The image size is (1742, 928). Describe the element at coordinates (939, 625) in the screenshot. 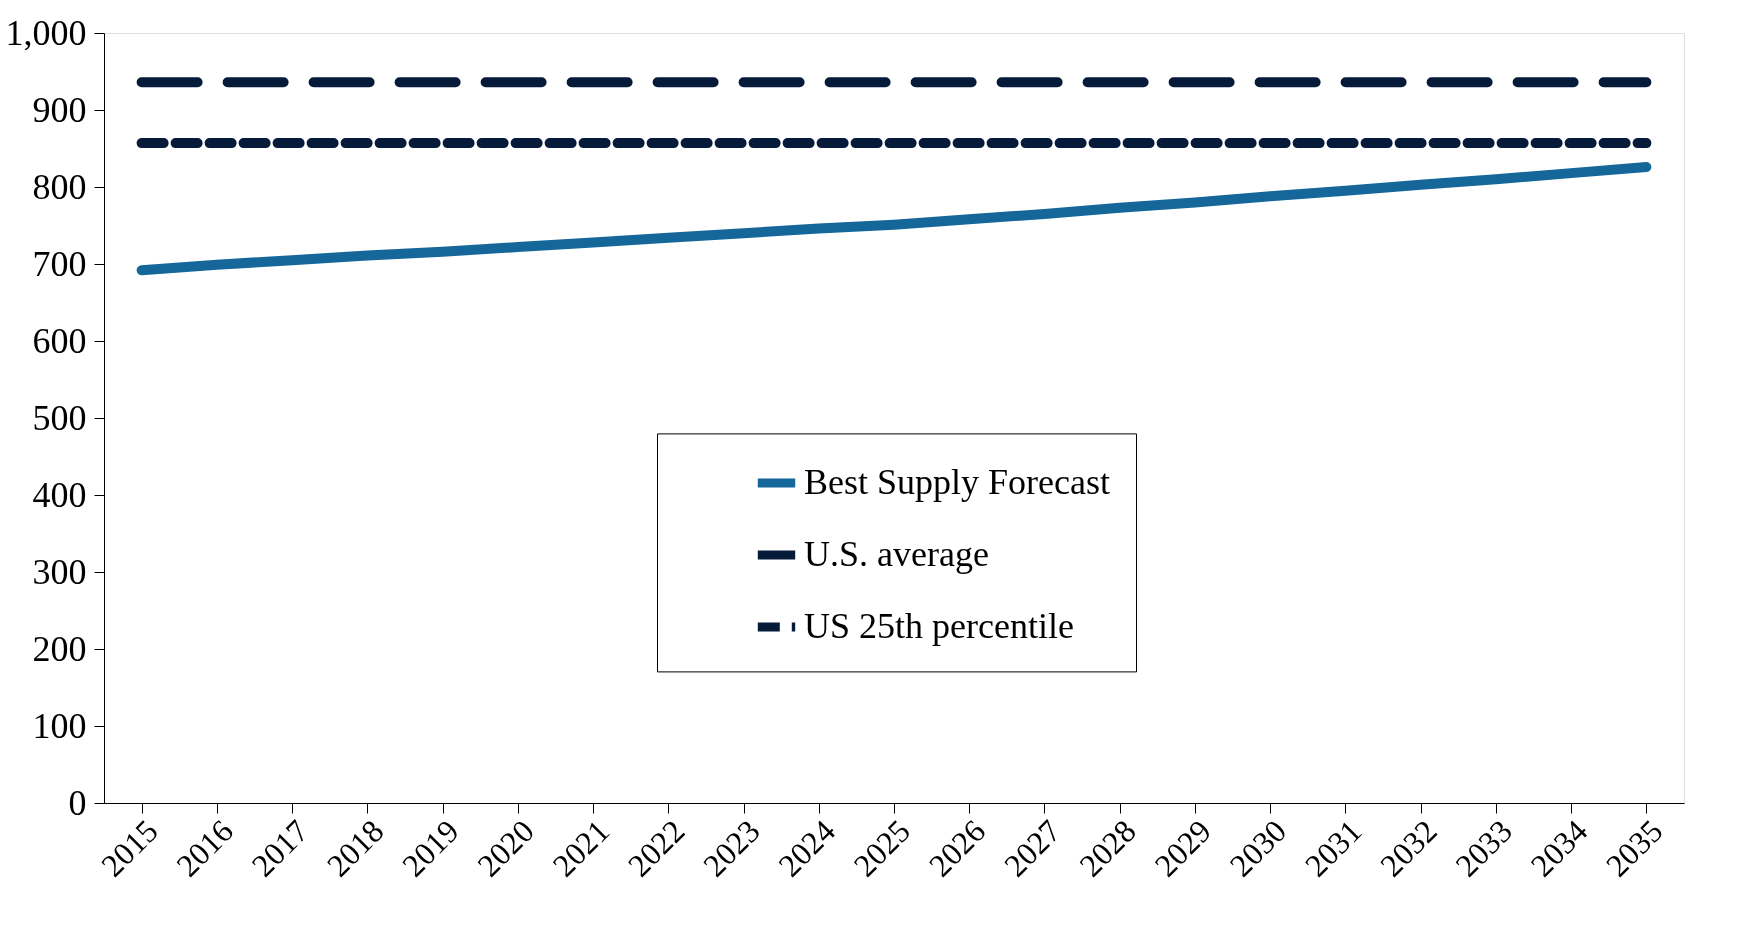

I see `legend-label: US 25th percentile` at that location.